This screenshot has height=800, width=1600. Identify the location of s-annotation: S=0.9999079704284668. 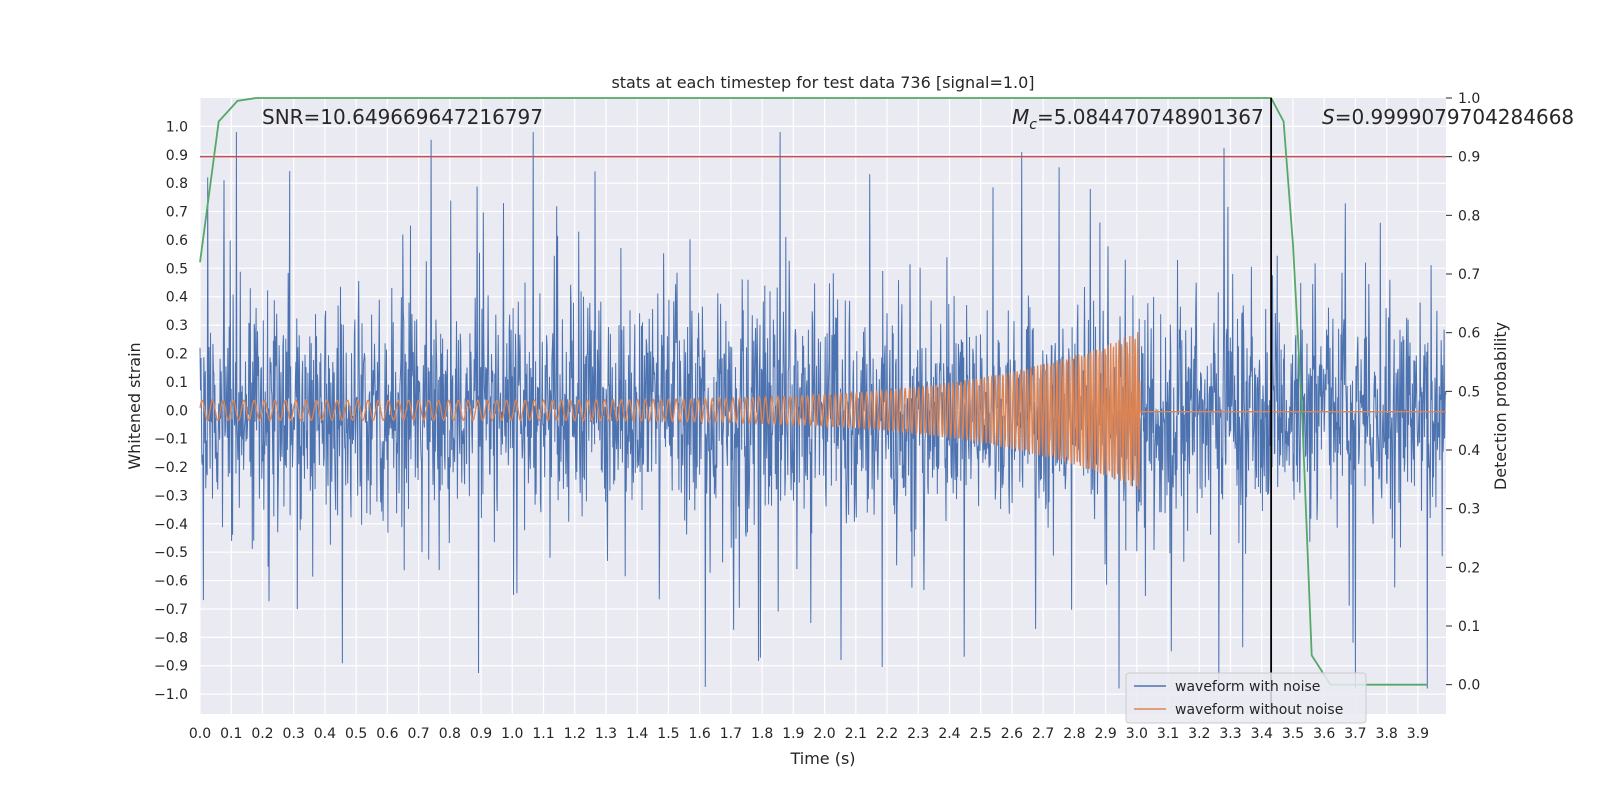
(1448, 117).